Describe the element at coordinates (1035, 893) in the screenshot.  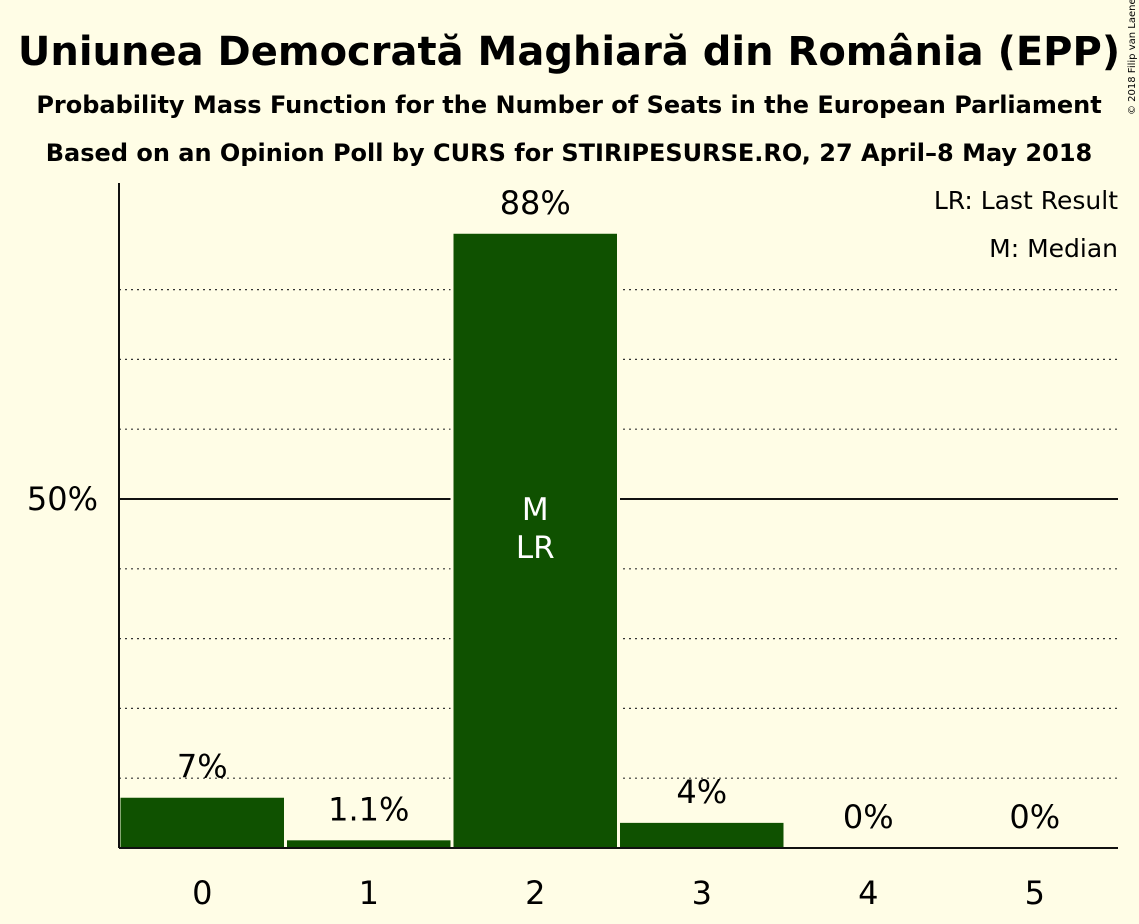
I see `x-tick-label: 5` at that location.